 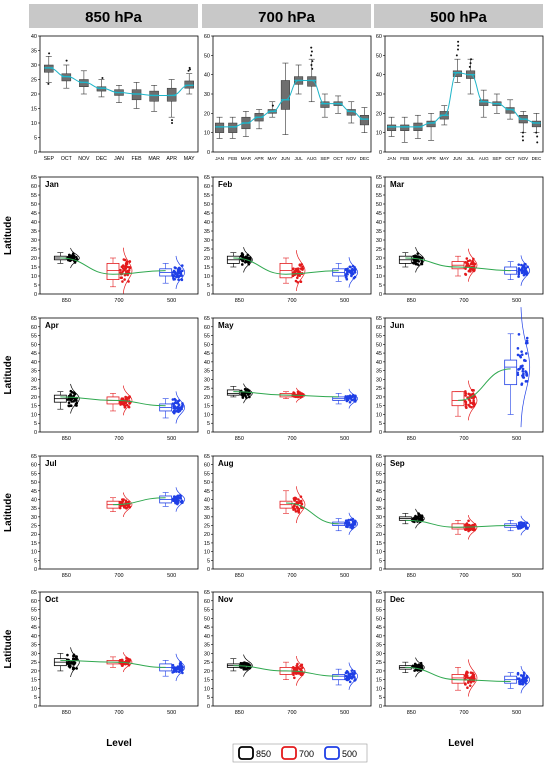 I want to click on panel-dec-ytick-label: 30, so click(x=379, y=654).